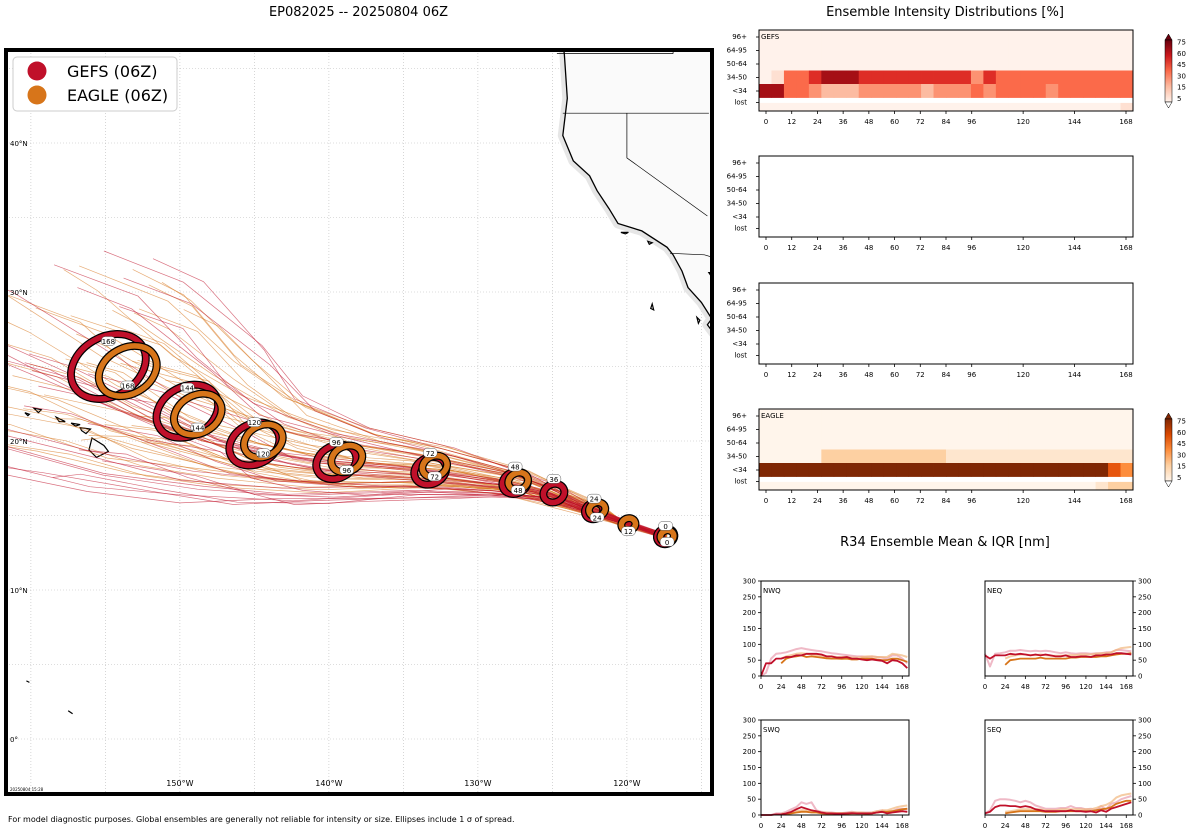  Describe the element at coordinates (597, 518) in the screenshot. I see `eagle-hour-label: 24` at that location.